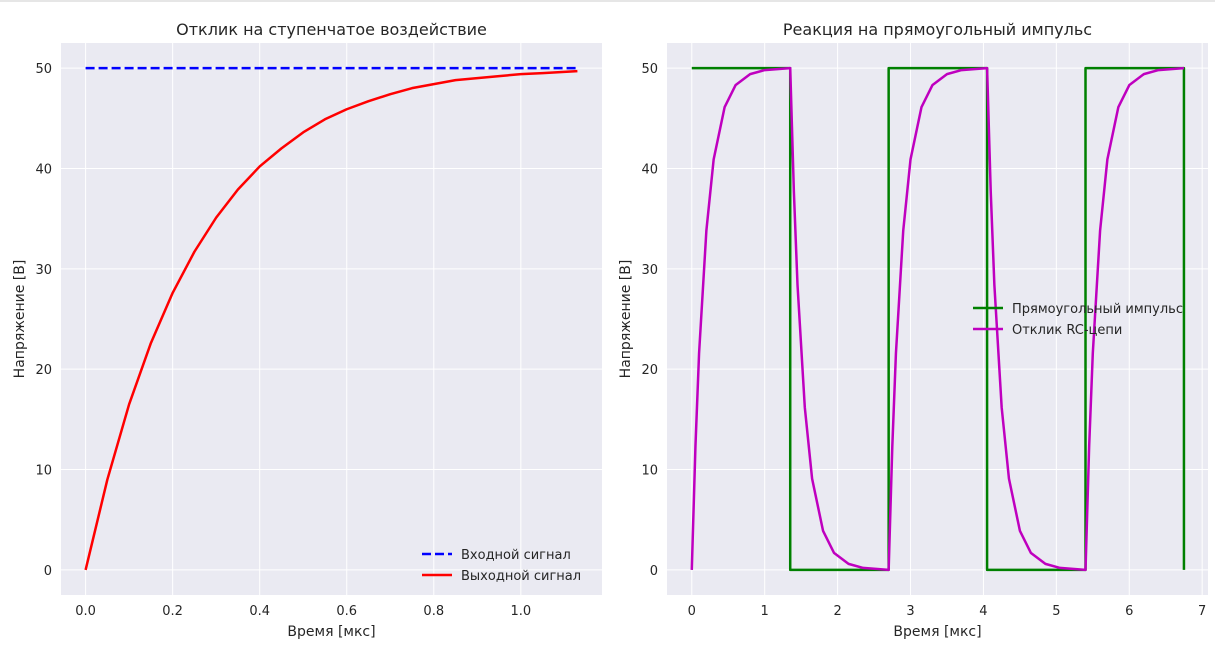 The image size is (1215, 651). What do you see at coordinates (346, 611) in the screenshot?
I see `x-tick-label: 0.6` at bounding box center [346, 611].